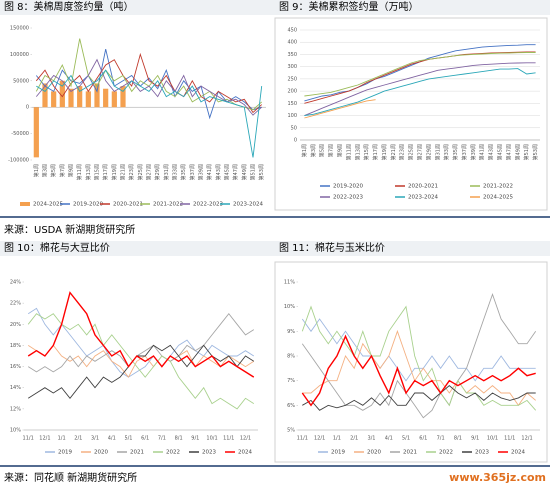  What do you see at coordinates (18, 161) in the screenshot?
I see `y-tick-label: -100000` at bounding box center [18, 161].